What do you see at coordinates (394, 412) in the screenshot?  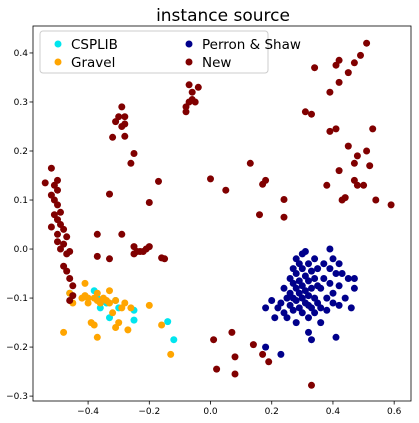 I see `x-tick-label: 0.6` at bounding box center [394, 412].